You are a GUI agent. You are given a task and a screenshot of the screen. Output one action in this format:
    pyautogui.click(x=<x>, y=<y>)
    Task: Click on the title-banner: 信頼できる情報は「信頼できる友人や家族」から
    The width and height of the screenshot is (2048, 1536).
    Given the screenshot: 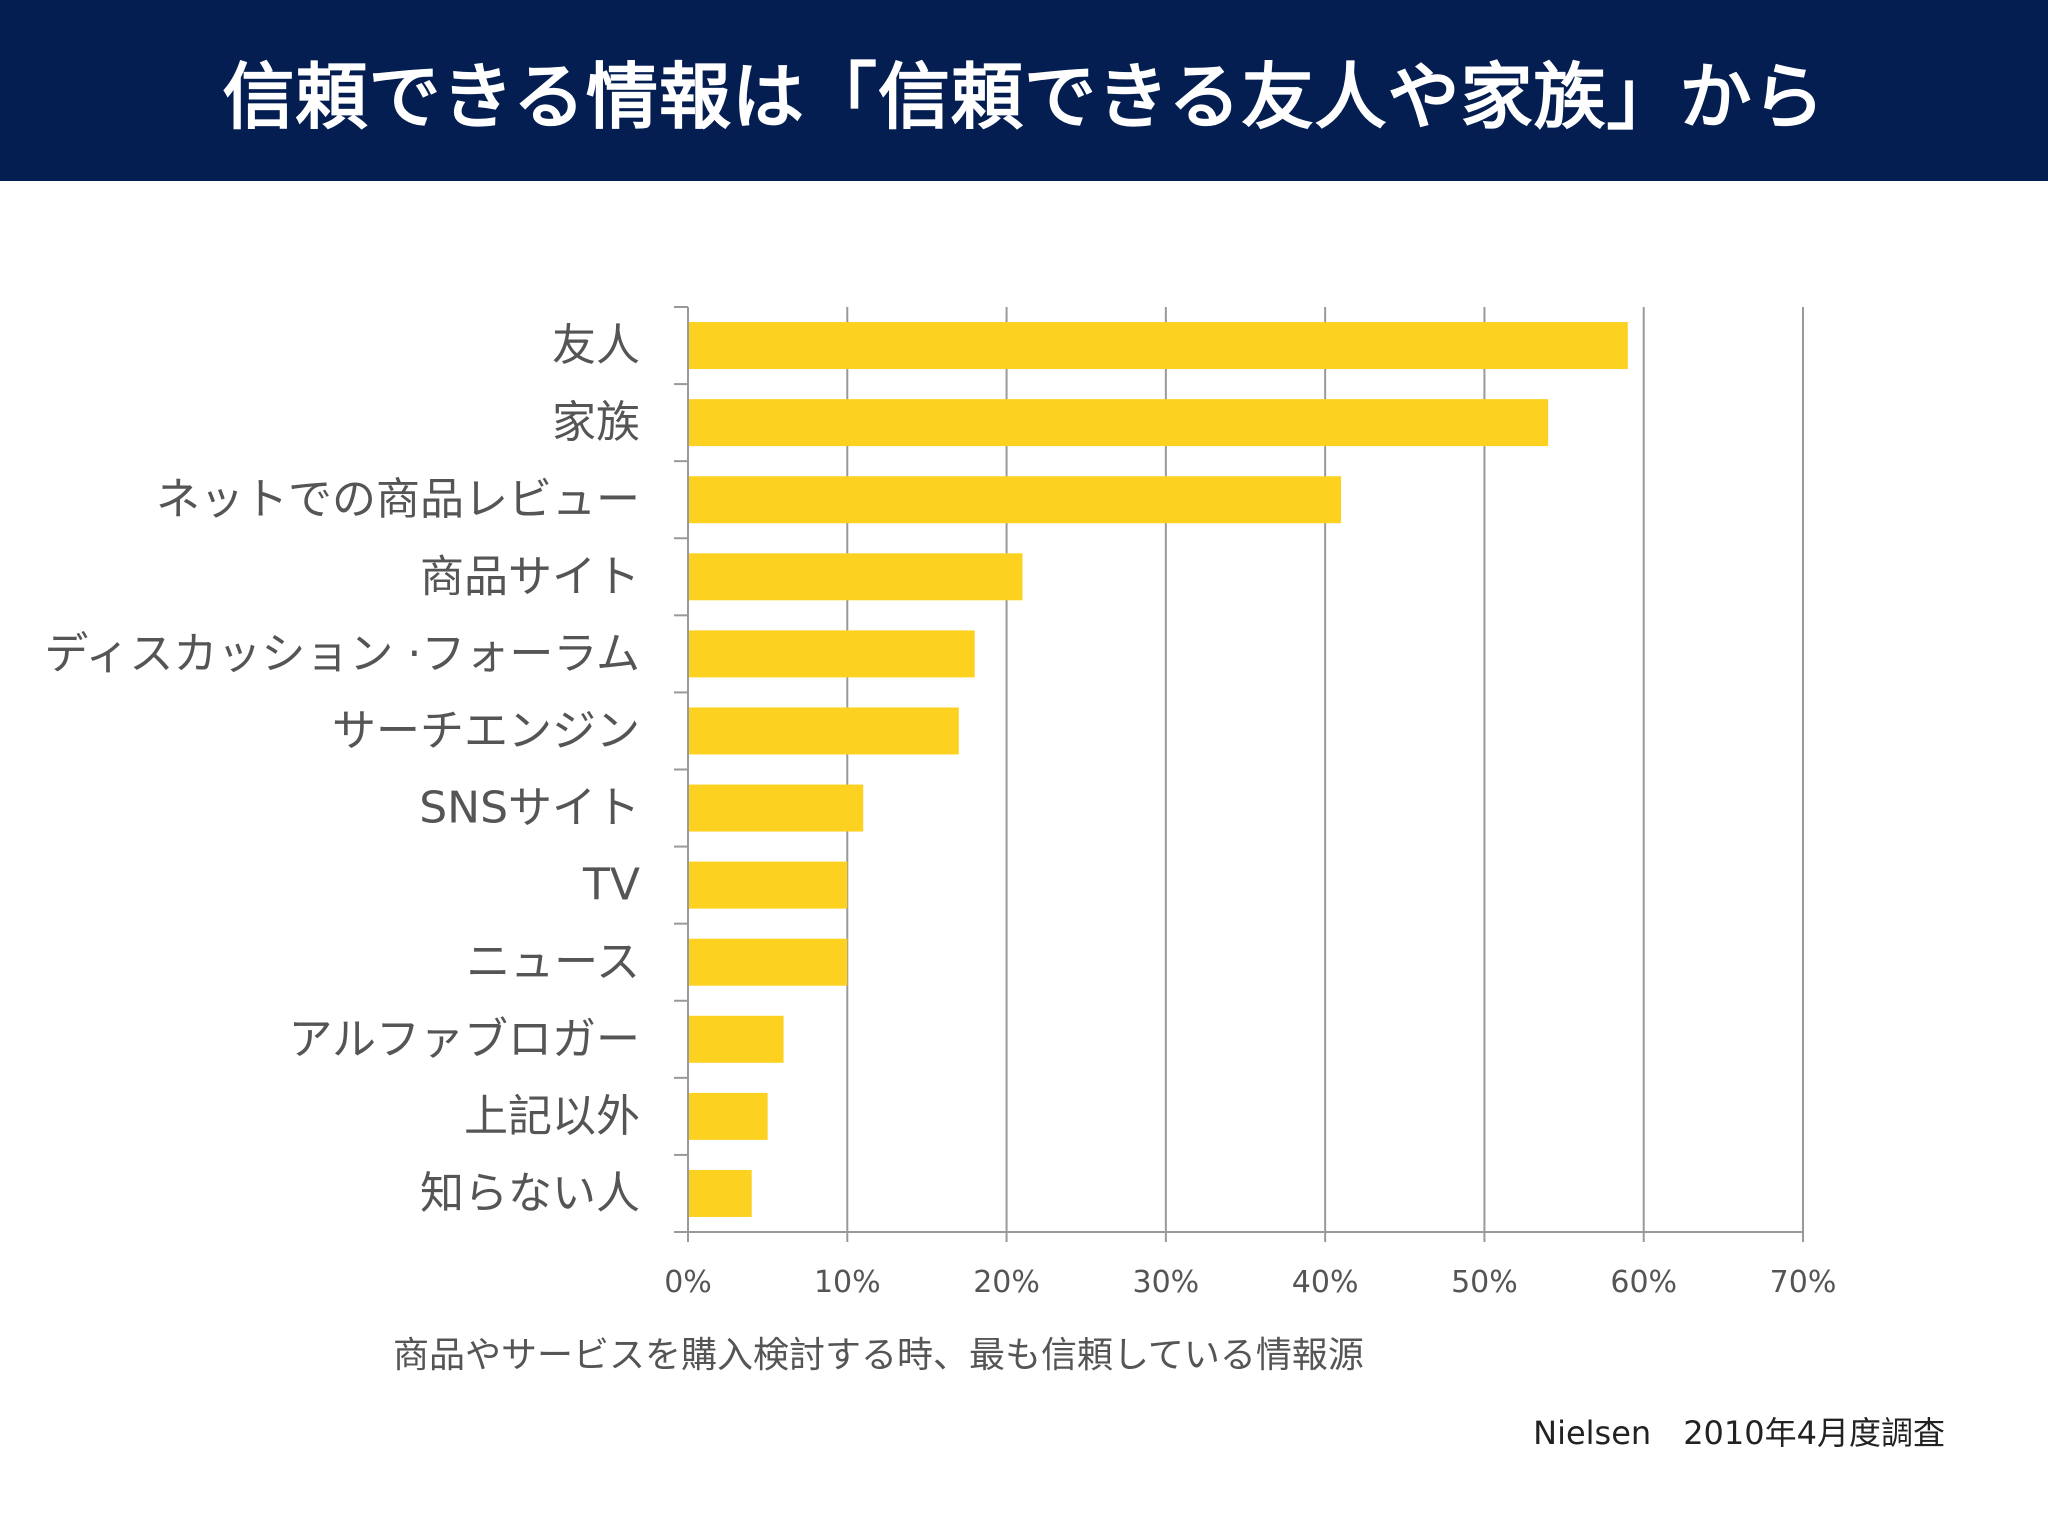 What is the action you would take?
    pyautogui.click(x=1024, y=90)
    